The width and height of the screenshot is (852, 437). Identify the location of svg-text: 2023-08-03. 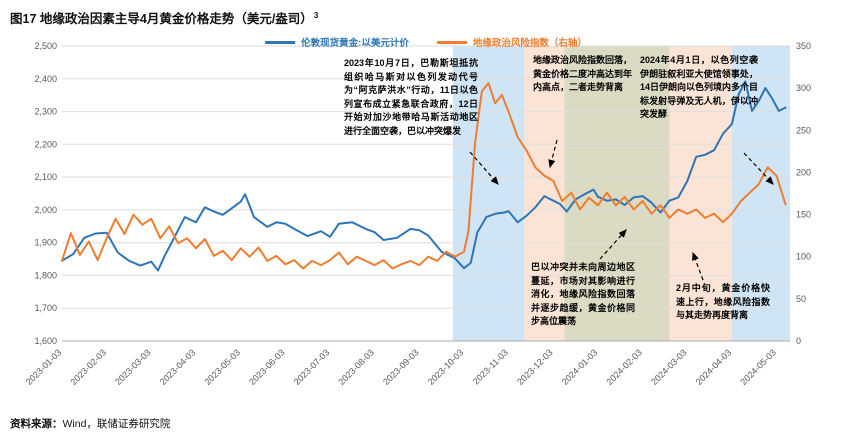
(356, 367).